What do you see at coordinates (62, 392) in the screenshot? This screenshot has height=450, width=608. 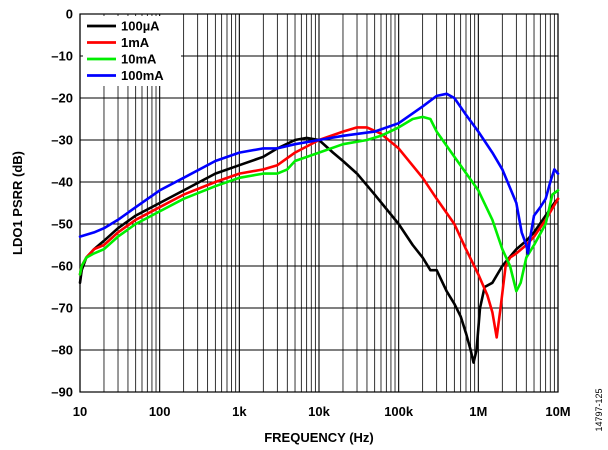 I see `y-tick-label: –90` at bounding box center [62, 392].